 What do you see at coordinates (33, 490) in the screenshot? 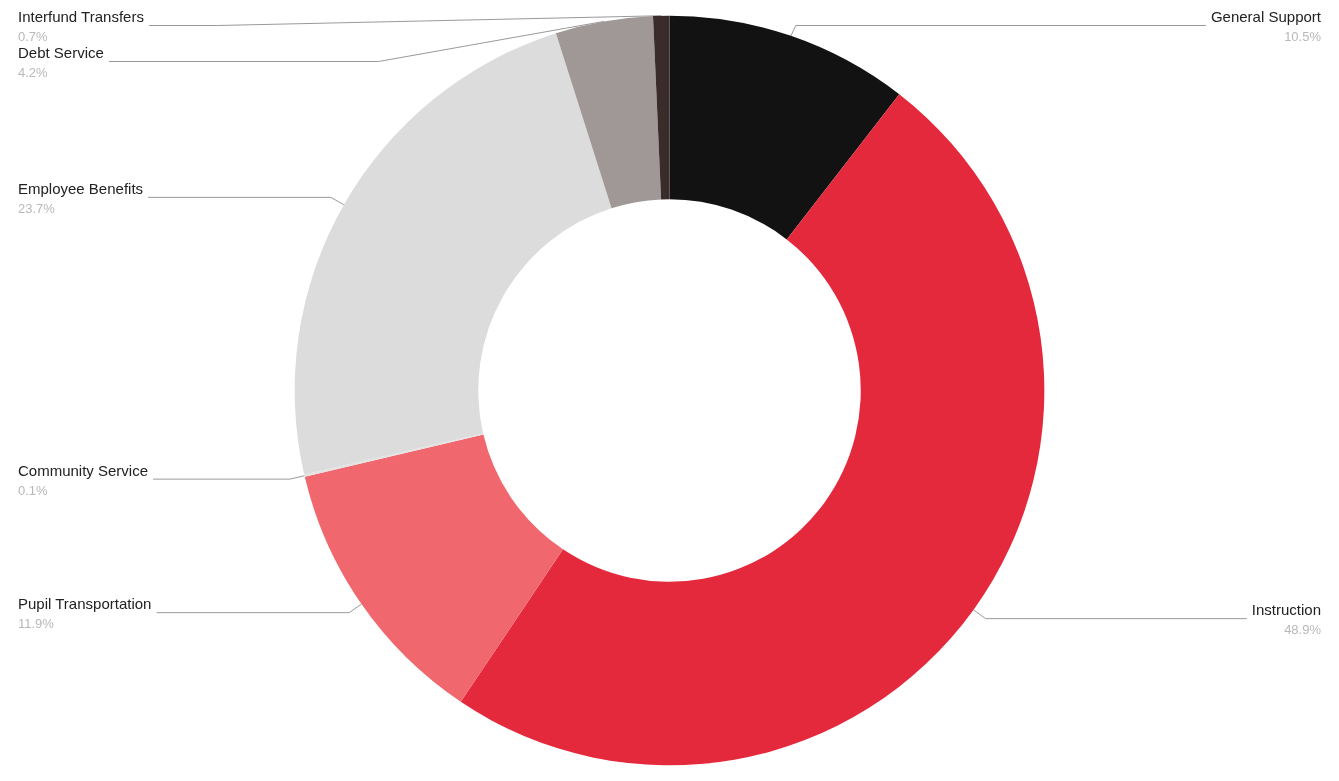
I see `data-label: 0.1%` at bounding box center [33, 490].